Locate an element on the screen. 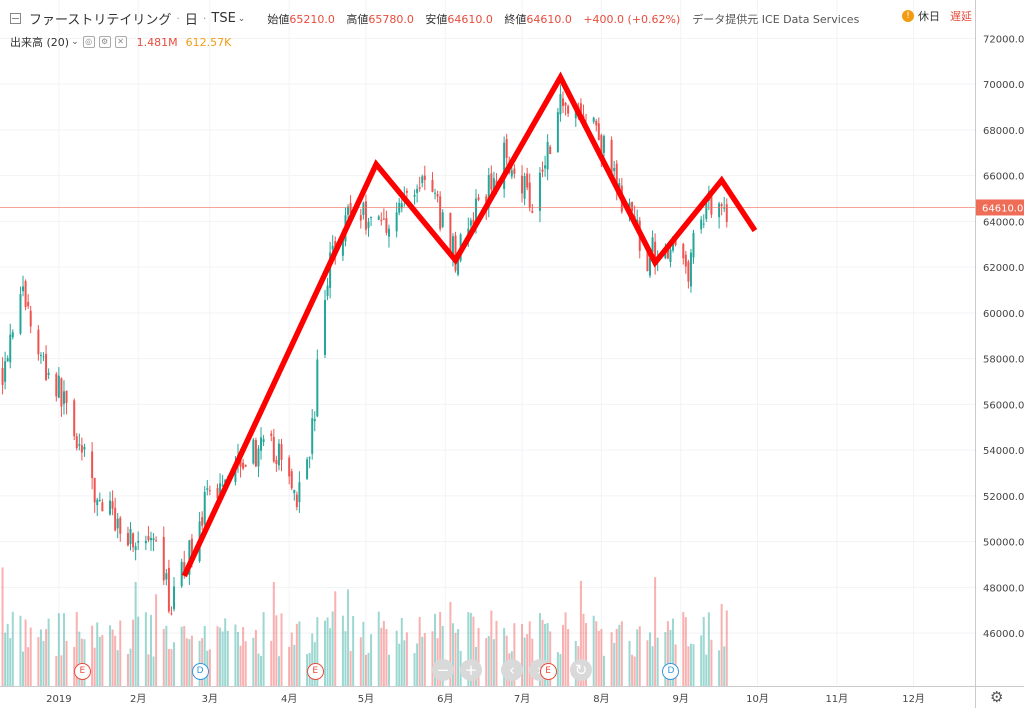  warning-icon: ! is located at coordinates (908, 16).